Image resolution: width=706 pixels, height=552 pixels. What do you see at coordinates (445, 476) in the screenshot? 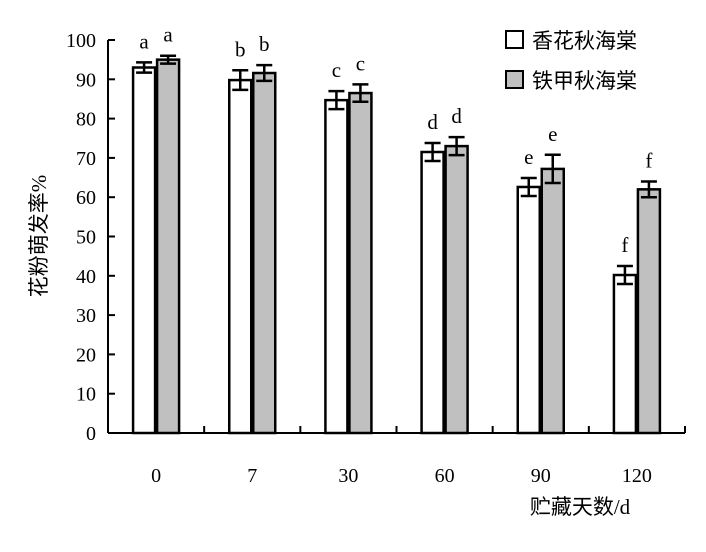
I see `x-tick-label: 60` at bounding box center [445, 476].